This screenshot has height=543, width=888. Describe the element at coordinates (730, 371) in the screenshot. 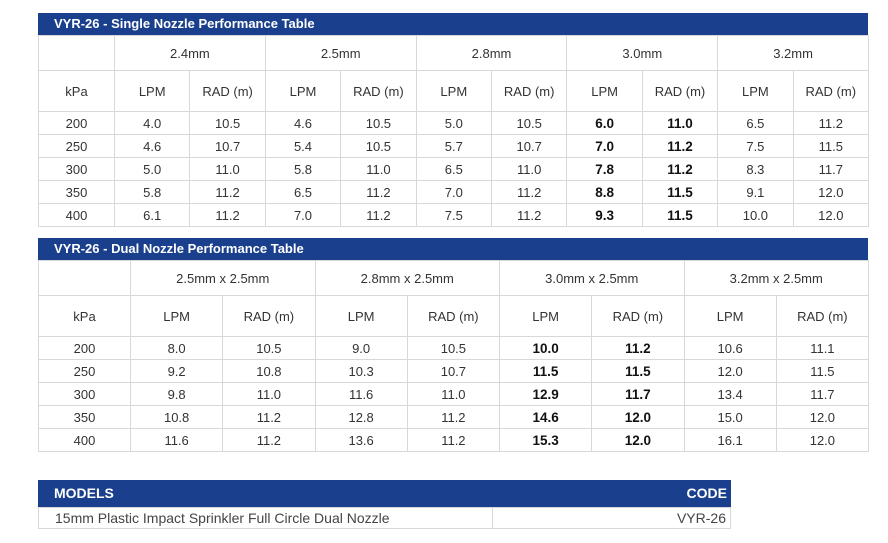

I see `lpm-cell: 12.0` at that location.